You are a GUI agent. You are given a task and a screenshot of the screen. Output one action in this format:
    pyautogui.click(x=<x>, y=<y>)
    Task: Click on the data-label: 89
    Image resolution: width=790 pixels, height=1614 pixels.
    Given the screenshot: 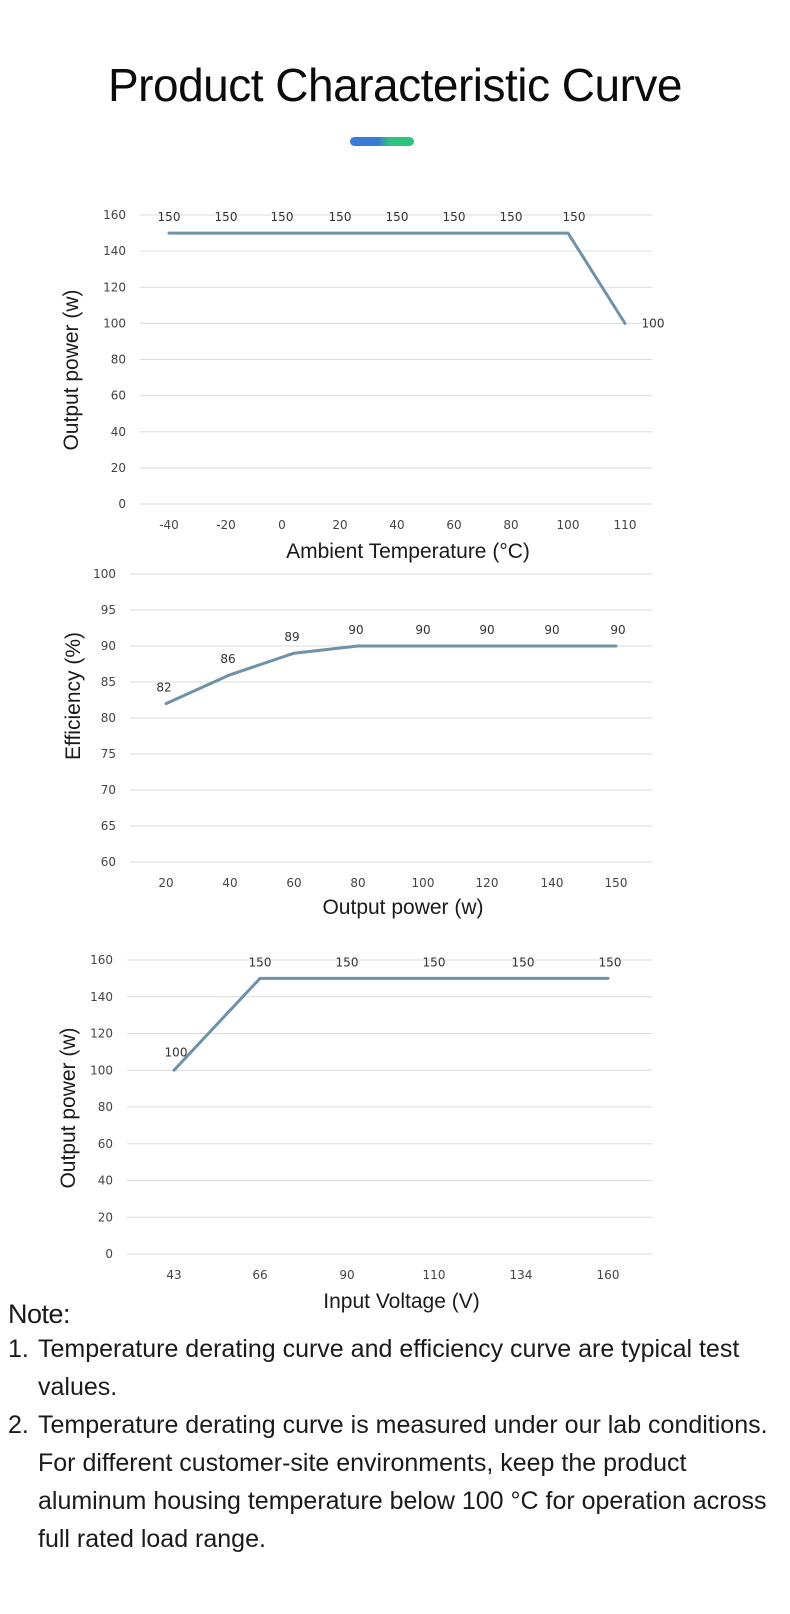 What is the action you would take?
    pyautogui.click(x=291, y=637)
    